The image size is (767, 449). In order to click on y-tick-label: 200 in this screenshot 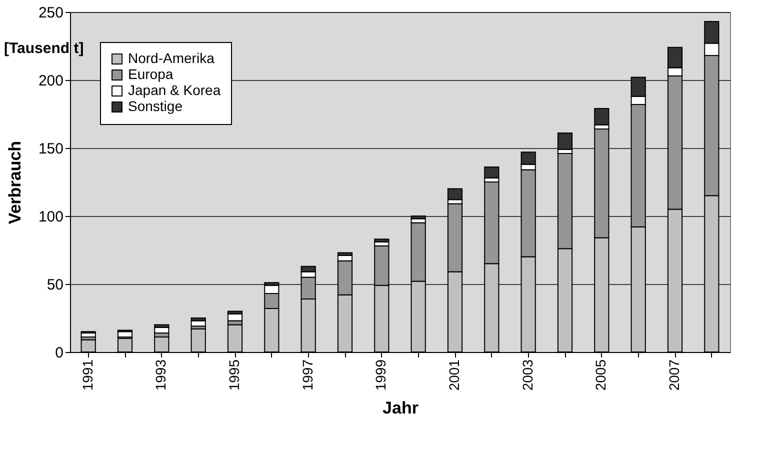, I will do `click(51, 81)`.